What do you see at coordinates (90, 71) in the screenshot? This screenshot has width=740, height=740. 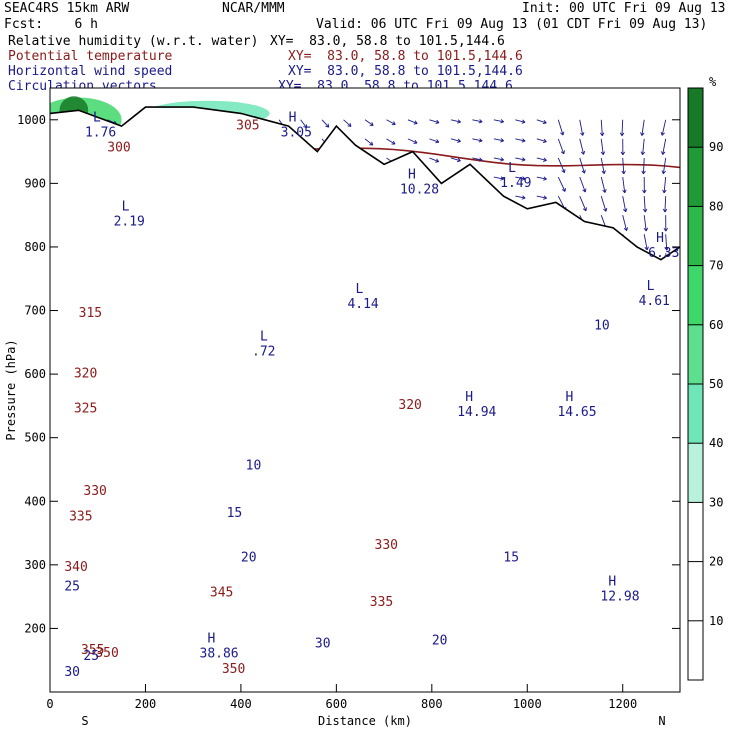 I see `field-name-wind: Horizontal wind speed` at bounding box center [90, 71].